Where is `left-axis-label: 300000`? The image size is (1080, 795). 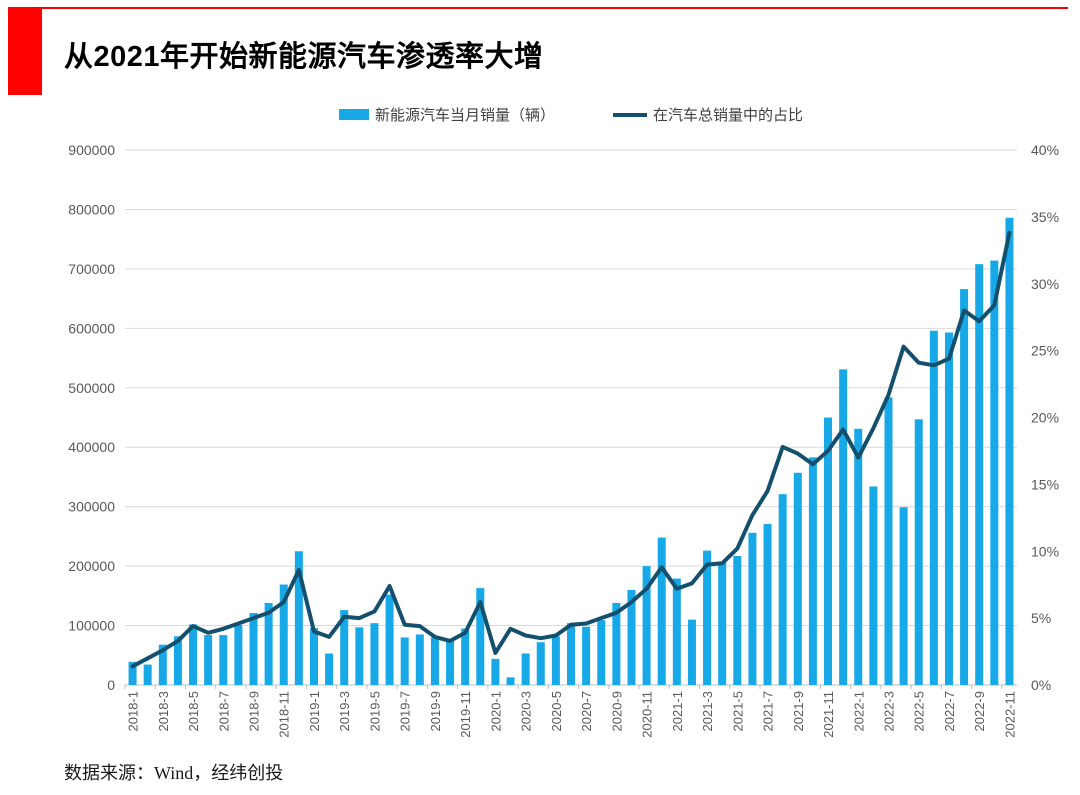 left-axis-label: 300000 is located at coordinates (91, 507).